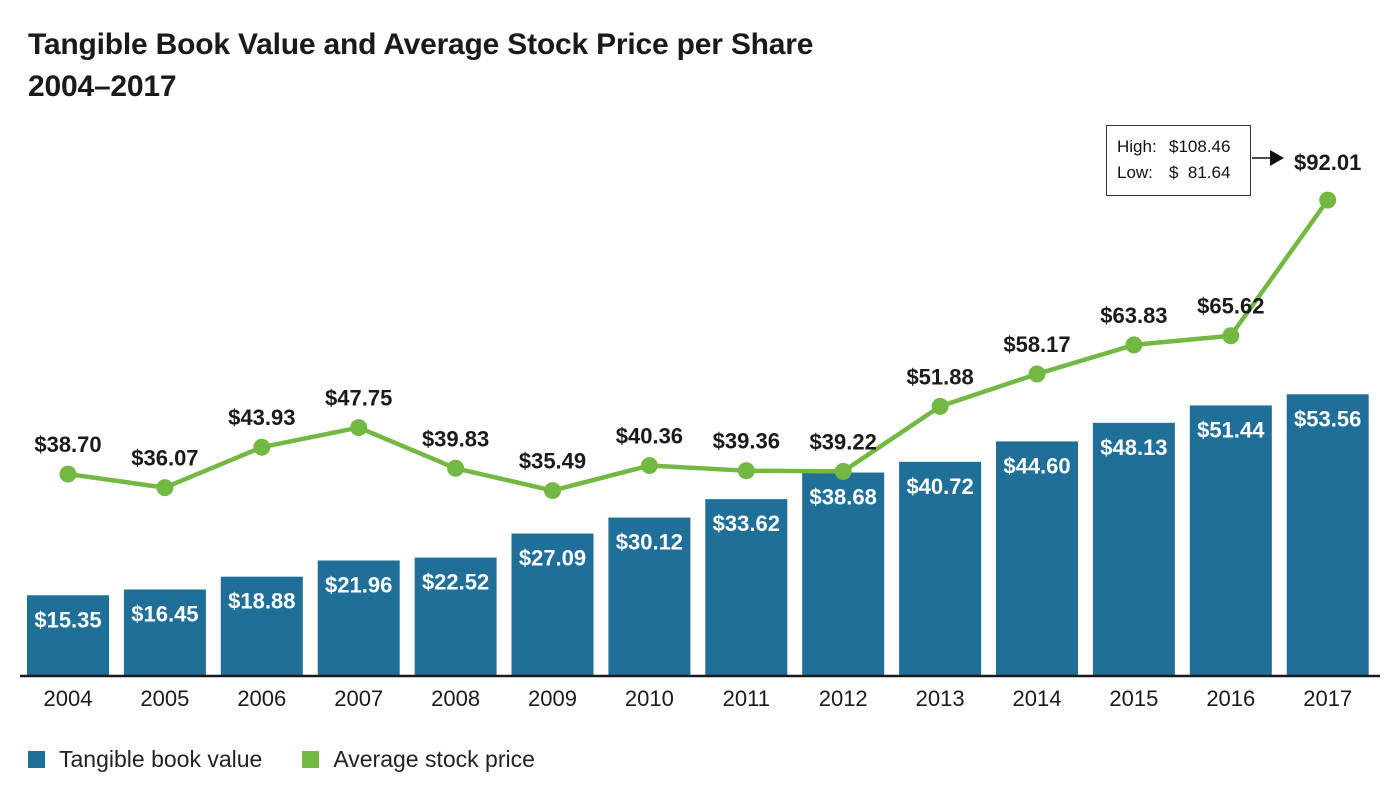  What do you see at coordinates (359, 428) in the screenshot?
I see `point-2007` at bounding box center [359, 428].